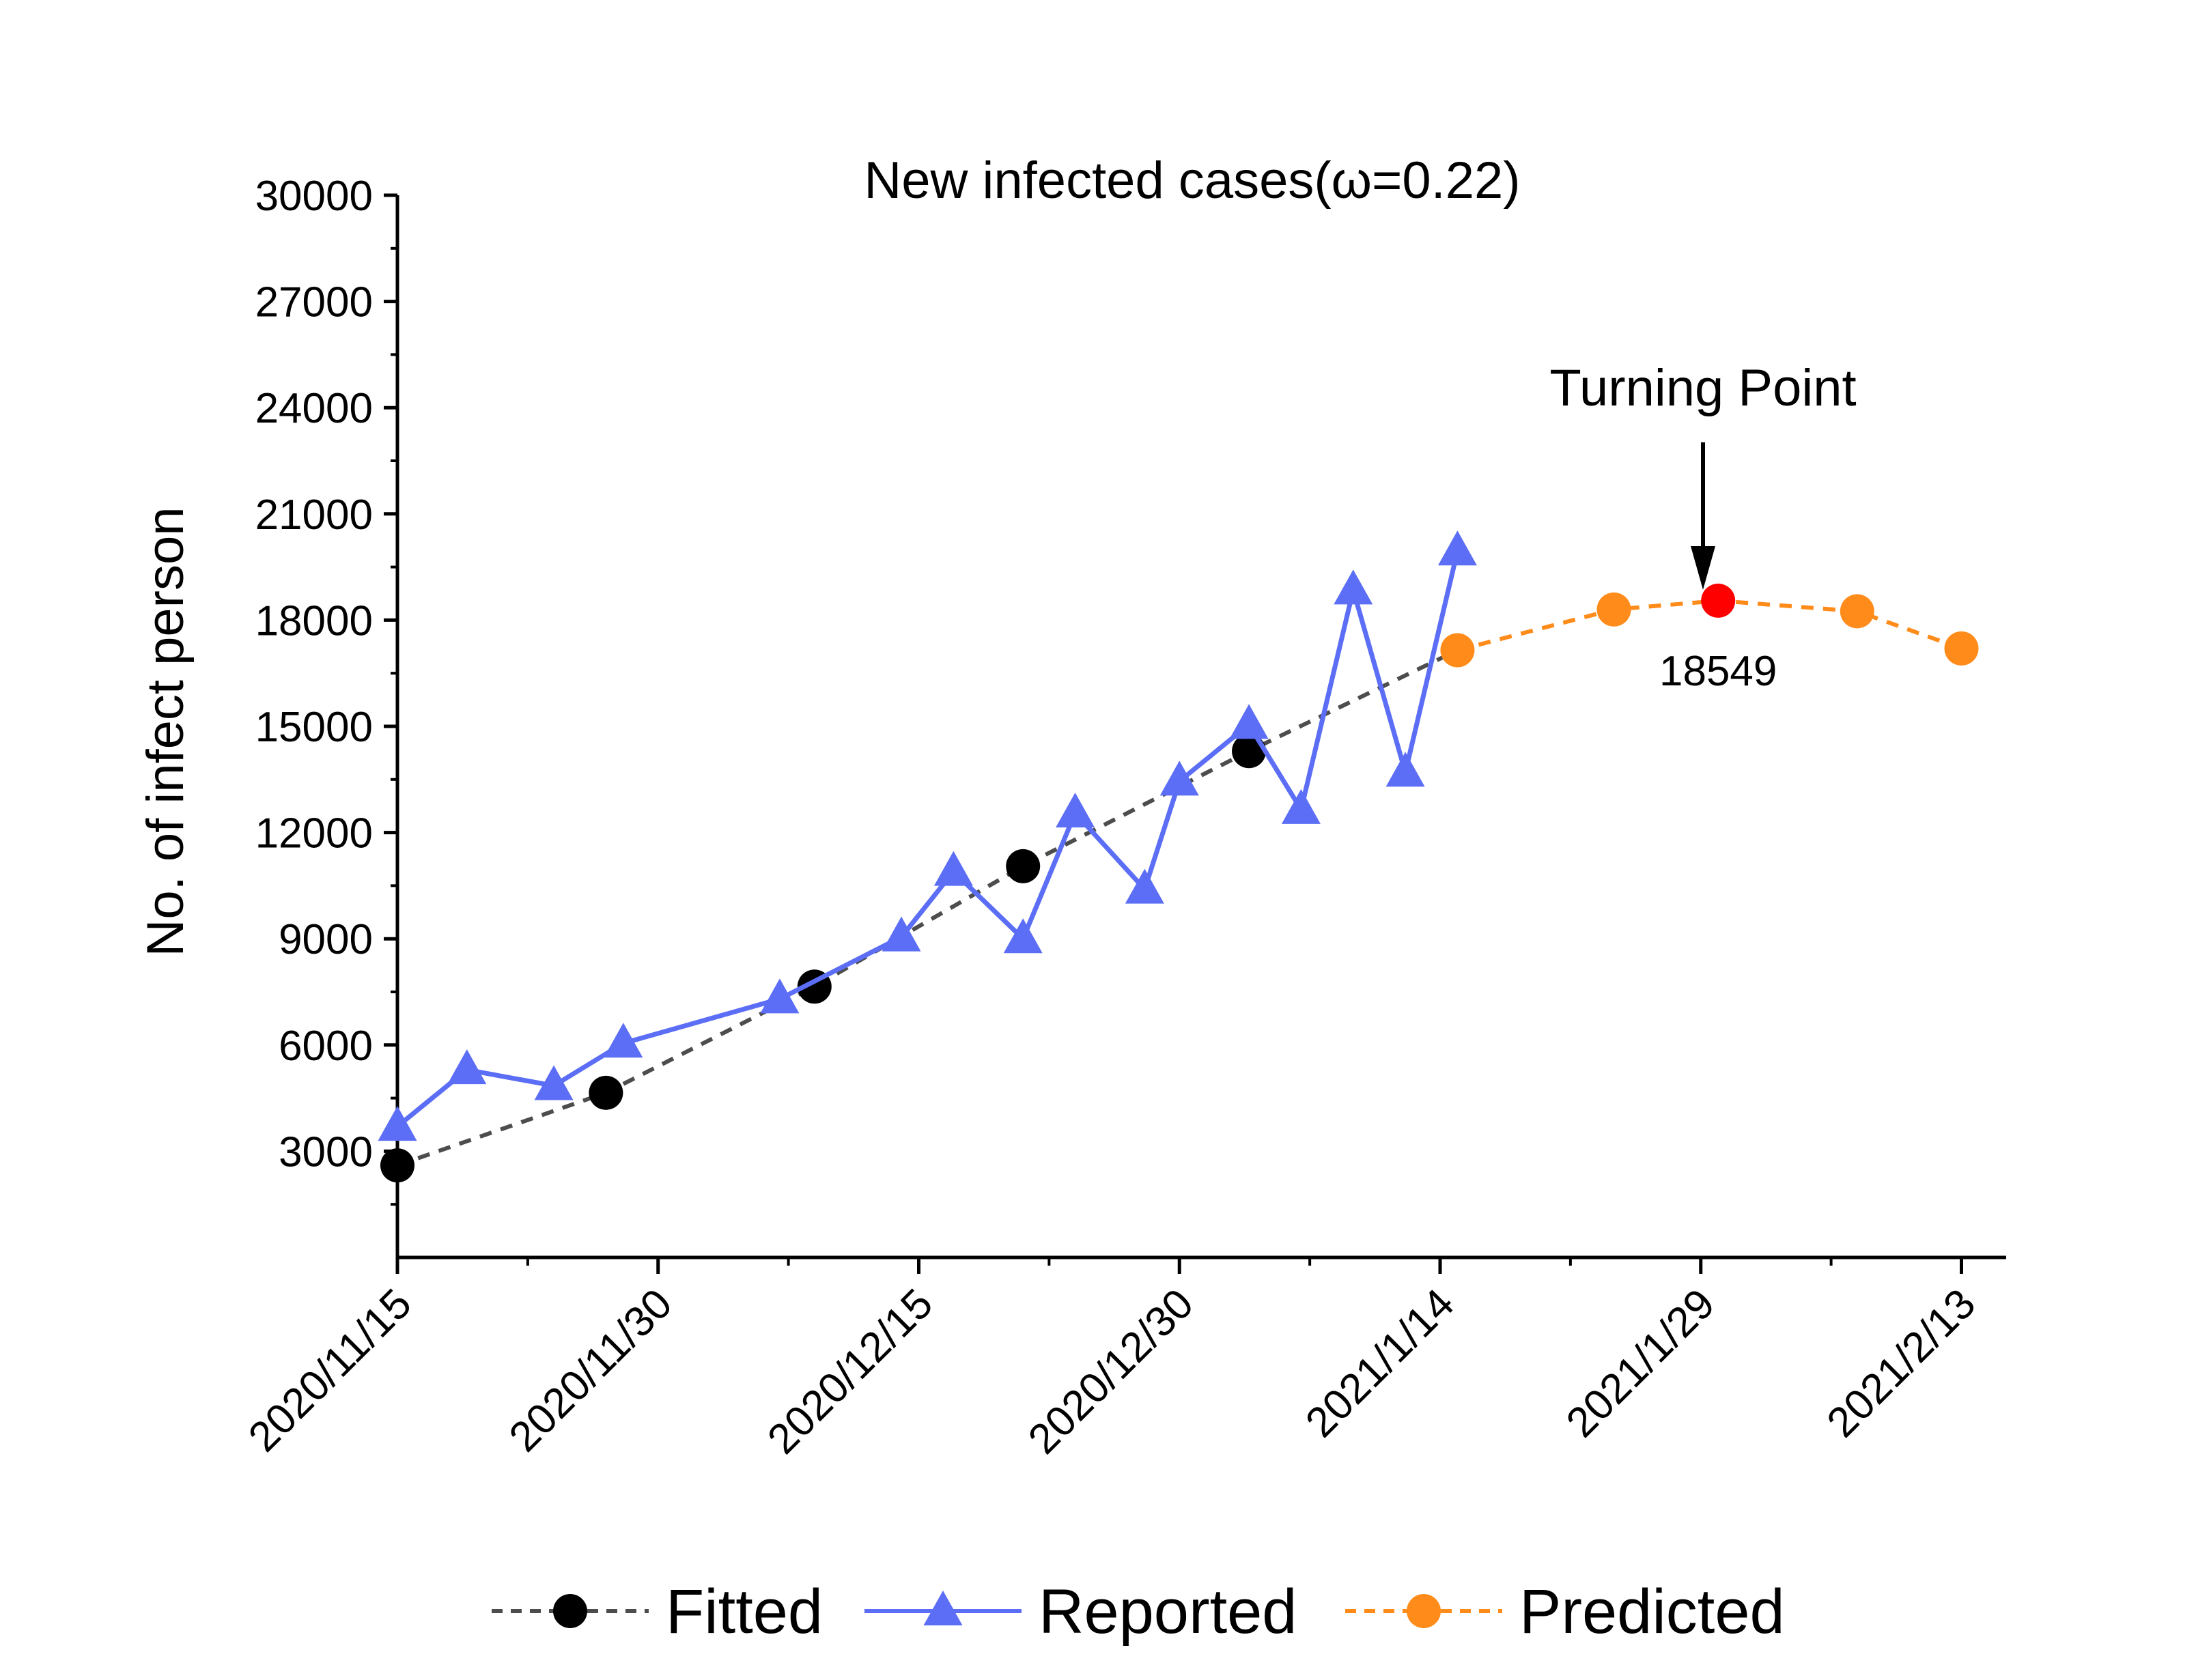 The width and height of the screenshot is (2196, 1680). I want to click on x-tick-label: 2020/11/30, so click(591, 1370).